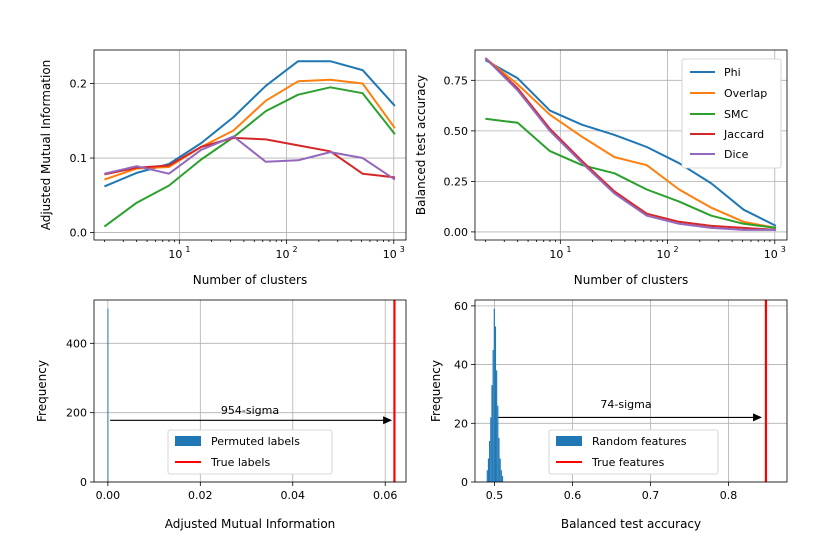 This screenshot has height=550, width=818. Describe the element at coordinates (676, 249) in the screenshot. I see `accuracy-line-chart-x-tick-exponent: 2` at that location.